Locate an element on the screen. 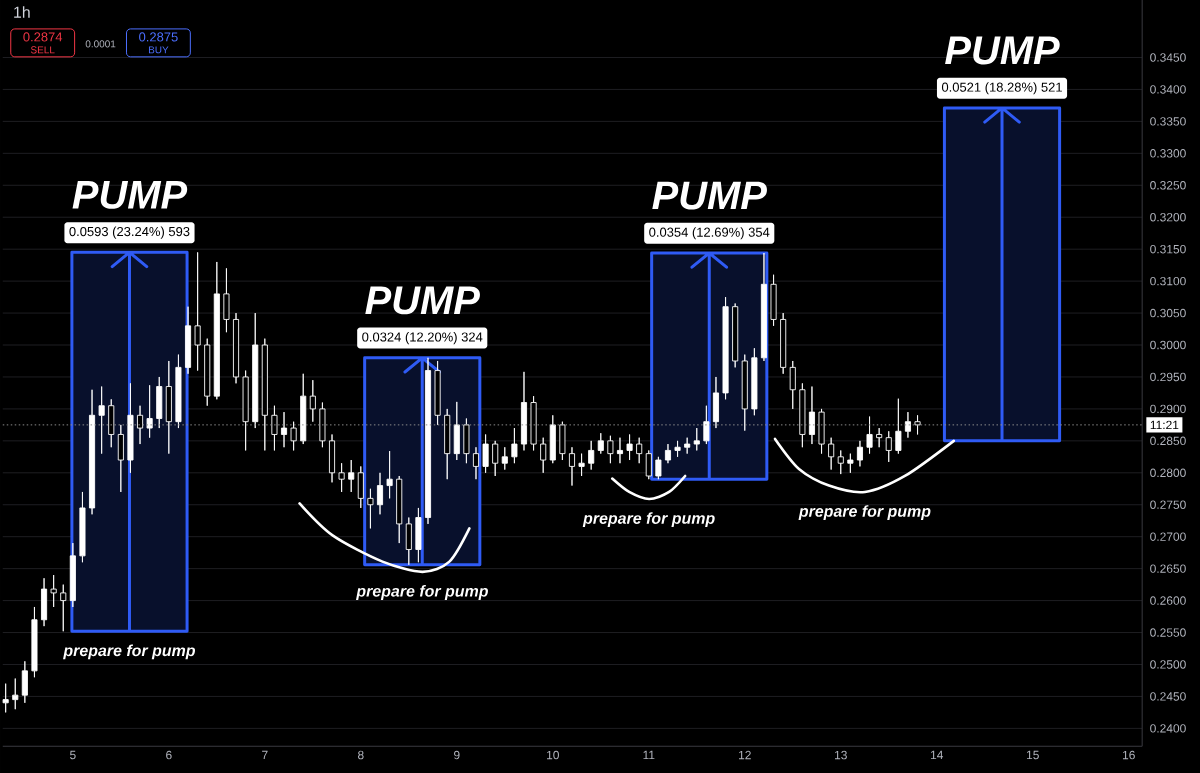 This screenshot has width=1200, height=773. y-tick-label: 0.3000 is located at coordinates (1168, 345).